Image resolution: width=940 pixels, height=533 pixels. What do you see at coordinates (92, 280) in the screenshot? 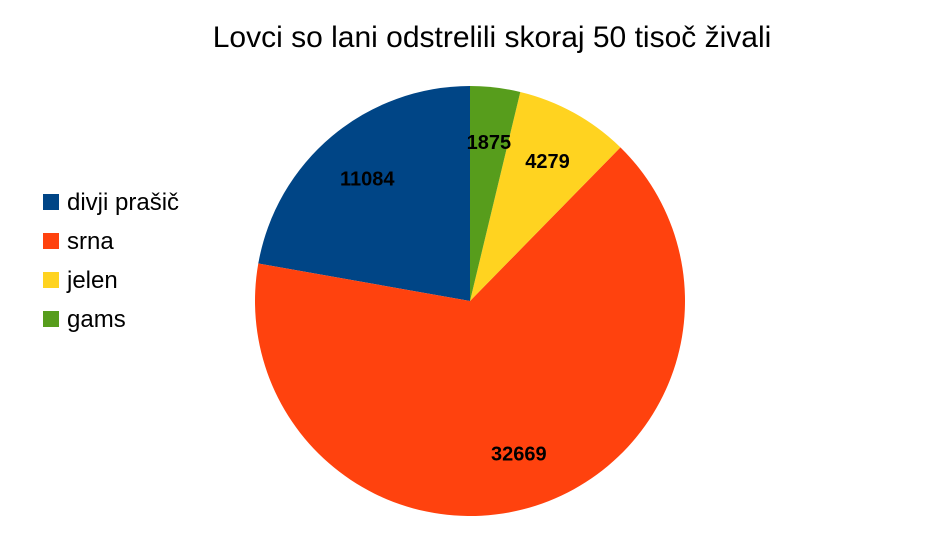
I see `legend-label-3: jelen` at bounding box center [92, 280].